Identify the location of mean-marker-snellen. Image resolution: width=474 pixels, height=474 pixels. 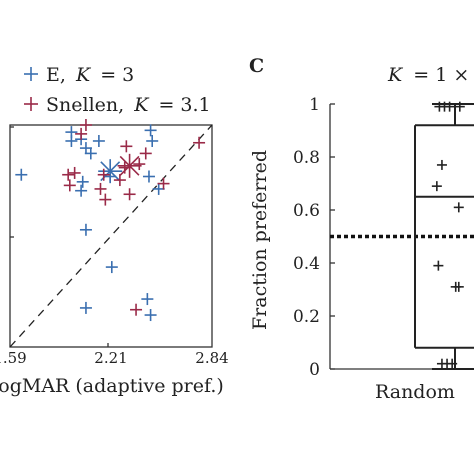
(129, 165).